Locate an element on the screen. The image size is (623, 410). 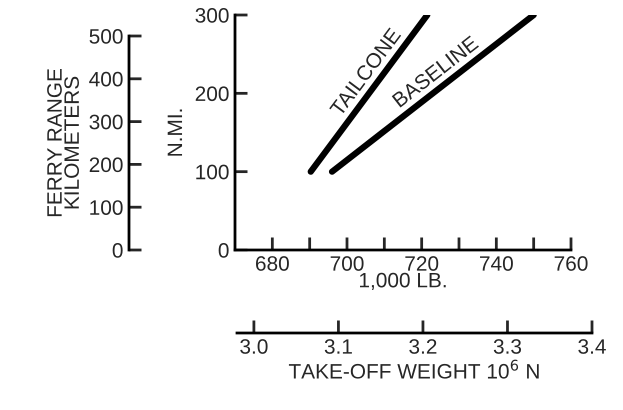
y2-tick-label: 100 is located at coordinates (106, 207).